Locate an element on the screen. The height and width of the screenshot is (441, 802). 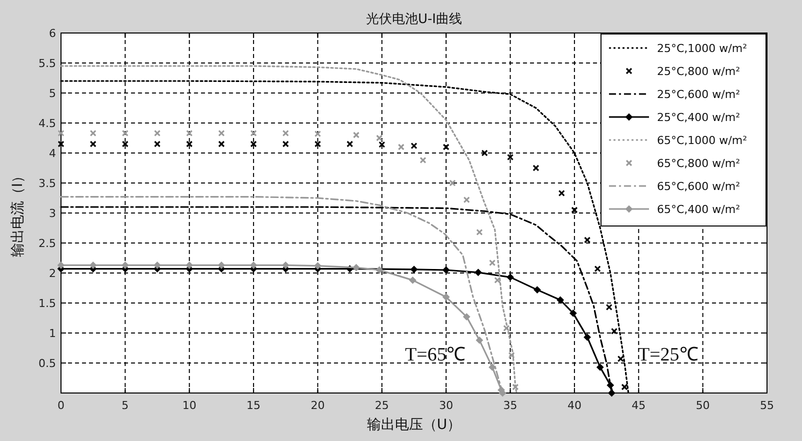
x-tick-label: 45 is located at coordinates (639, 405).